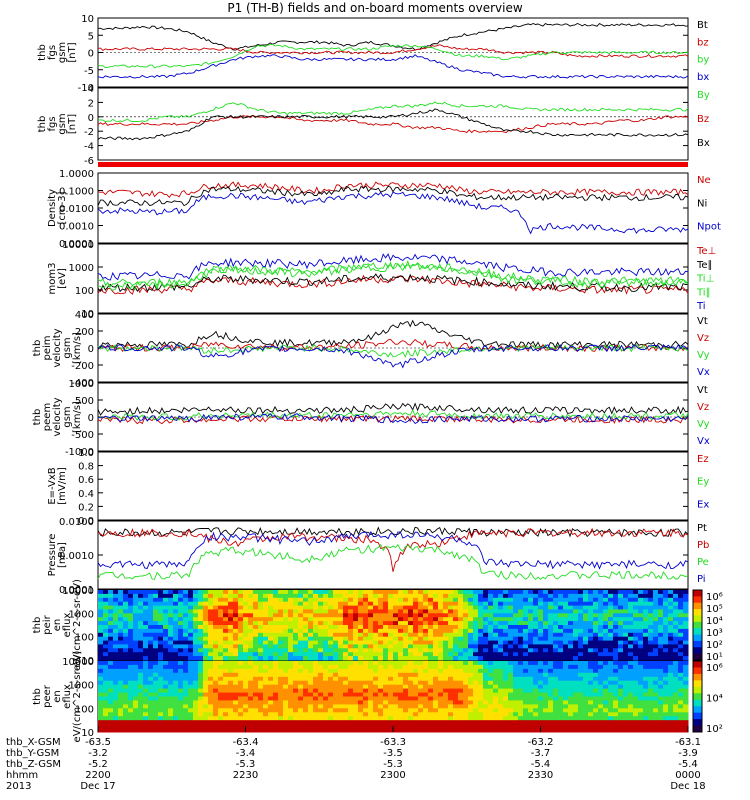  What do you see at coordinates (393, 164) in the screenshot?
I see `status-bar` at bounding box center [393, 164].